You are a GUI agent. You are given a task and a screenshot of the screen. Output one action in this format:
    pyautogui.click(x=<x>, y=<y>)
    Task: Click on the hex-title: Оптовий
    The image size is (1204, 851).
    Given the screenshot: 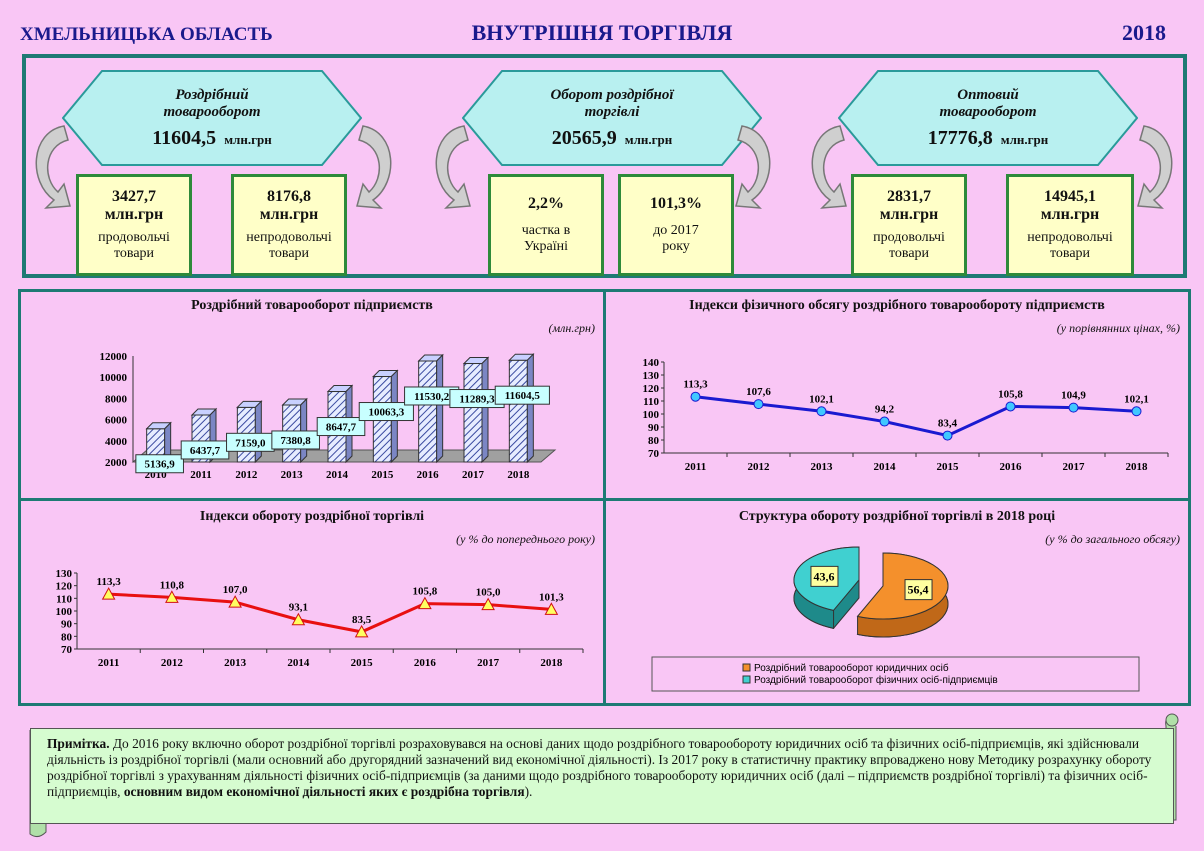 What is the action you would take?
    pyautogui.click(x=988, y=94)
    